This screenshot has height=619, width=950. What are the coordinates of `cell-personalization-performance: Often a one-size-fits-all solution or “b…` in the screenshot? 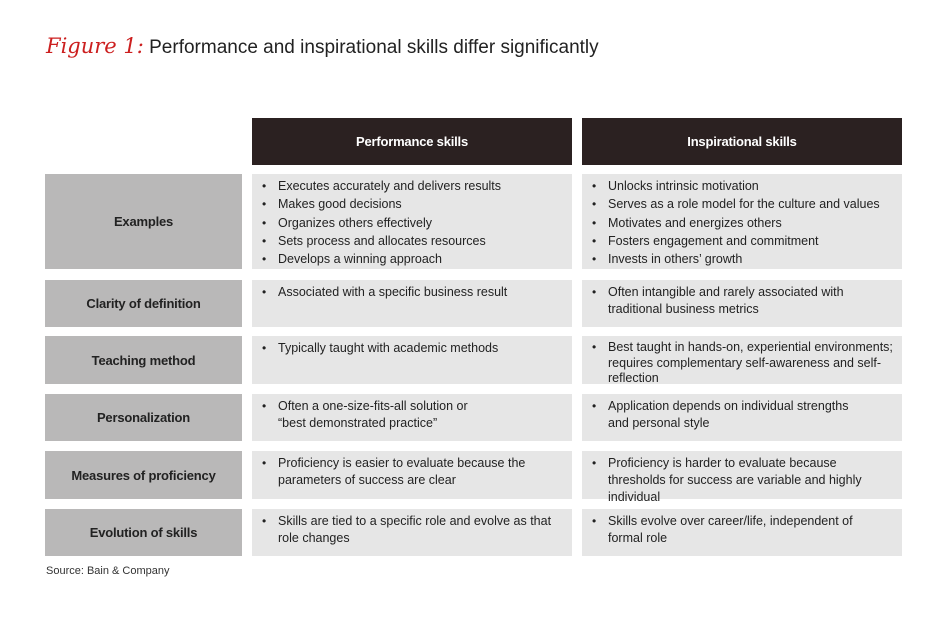 It's located at (412, 417).